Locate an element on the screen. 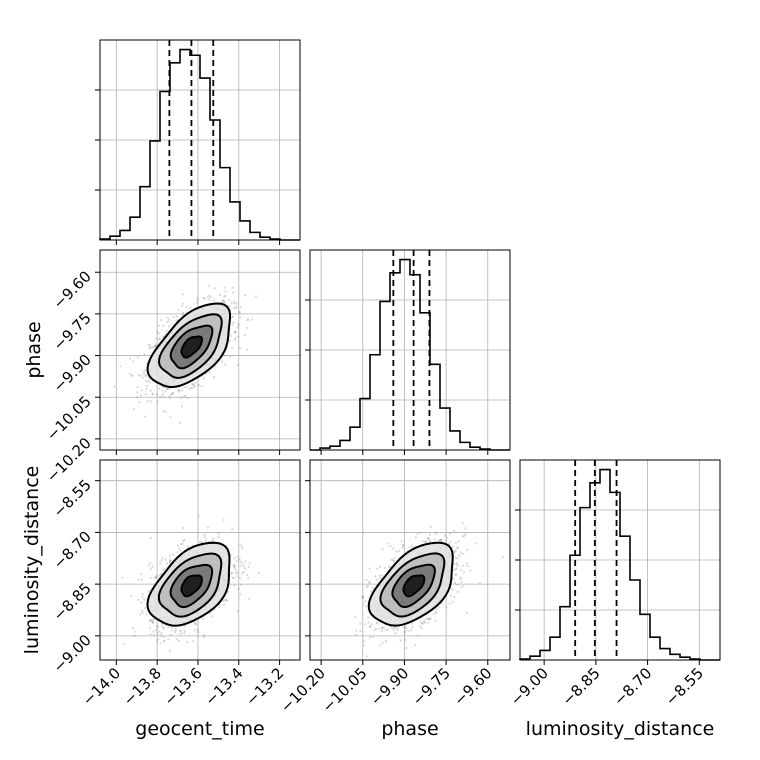 This screenshot has height=760, width=760. x-tick-label-luminosity_distance: −8.85 is located at coordinates (580, 686).